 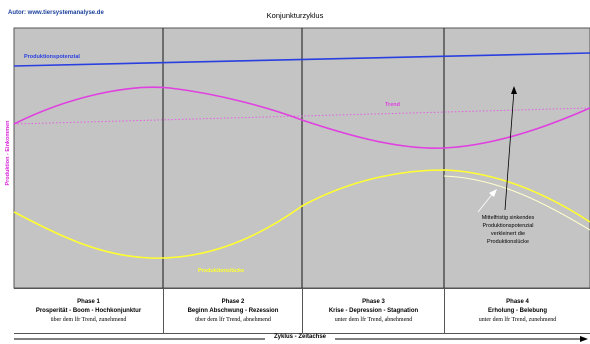 I want to click on phase-3-sub: unter dem lfr Trend, abnehmend, so click(x=373, y=320).